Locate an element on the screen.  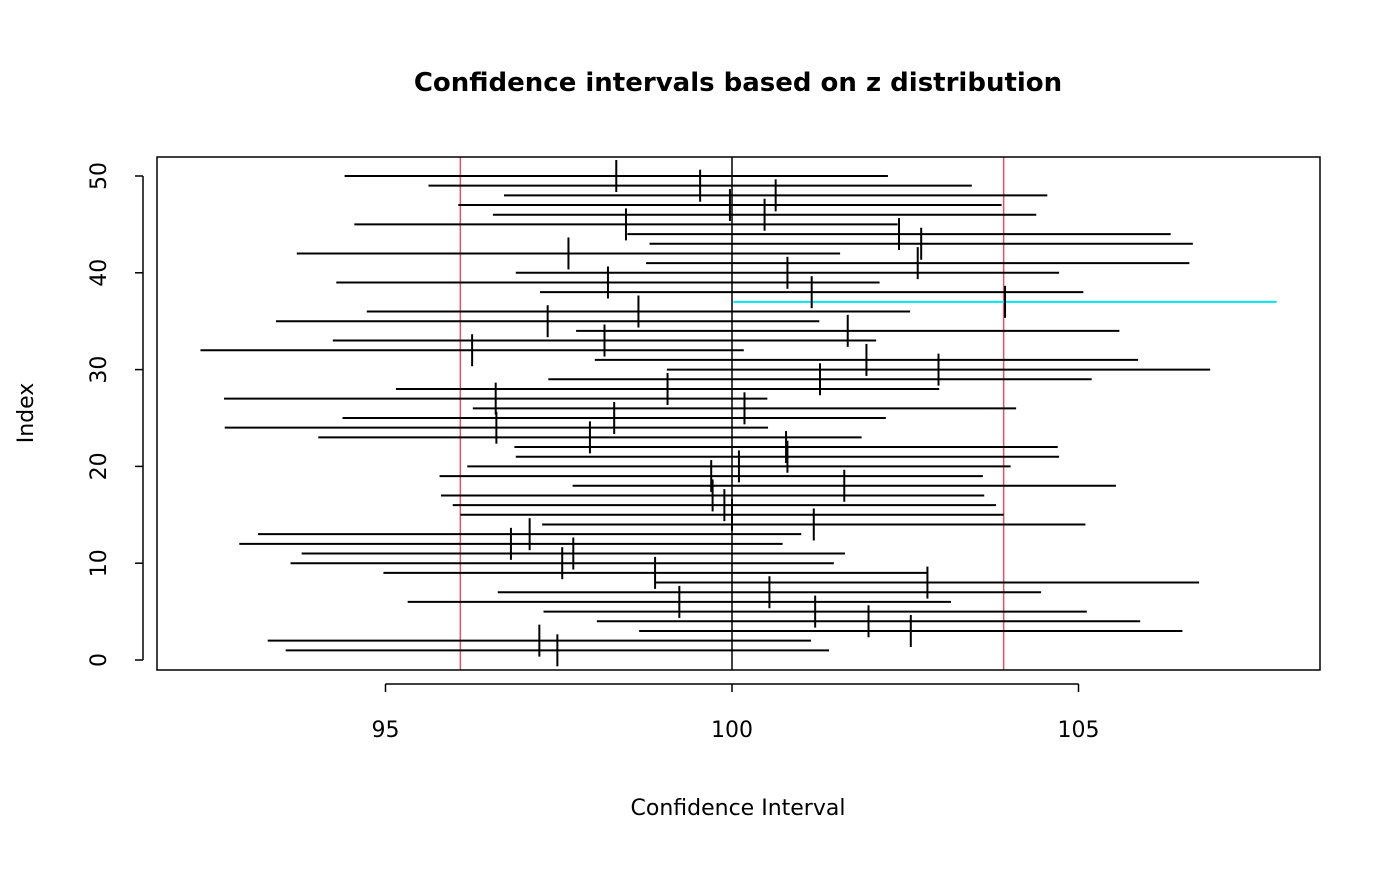
x-axis-label: Confidence Interval is located at coordinates (738, 808).